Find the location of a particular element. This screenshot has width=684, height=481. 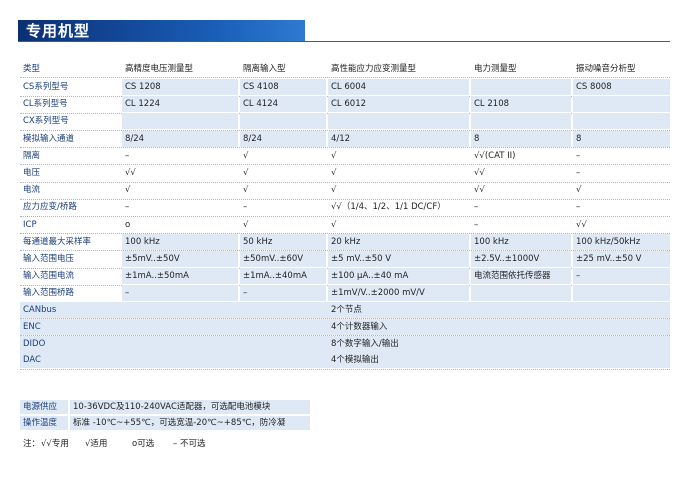

cell: ±5 mV..±50 V is located at coordinates (398, 259).